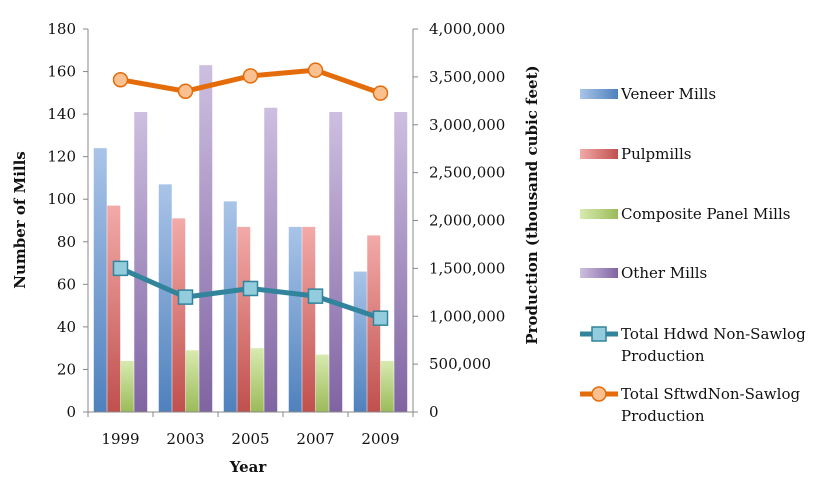 The width and height of the screenshot is (836, 492). What do you see at coordinates (66, 369) in the screenshot?
I see `y-tick-label: 20` at bounding box center [66, 369].